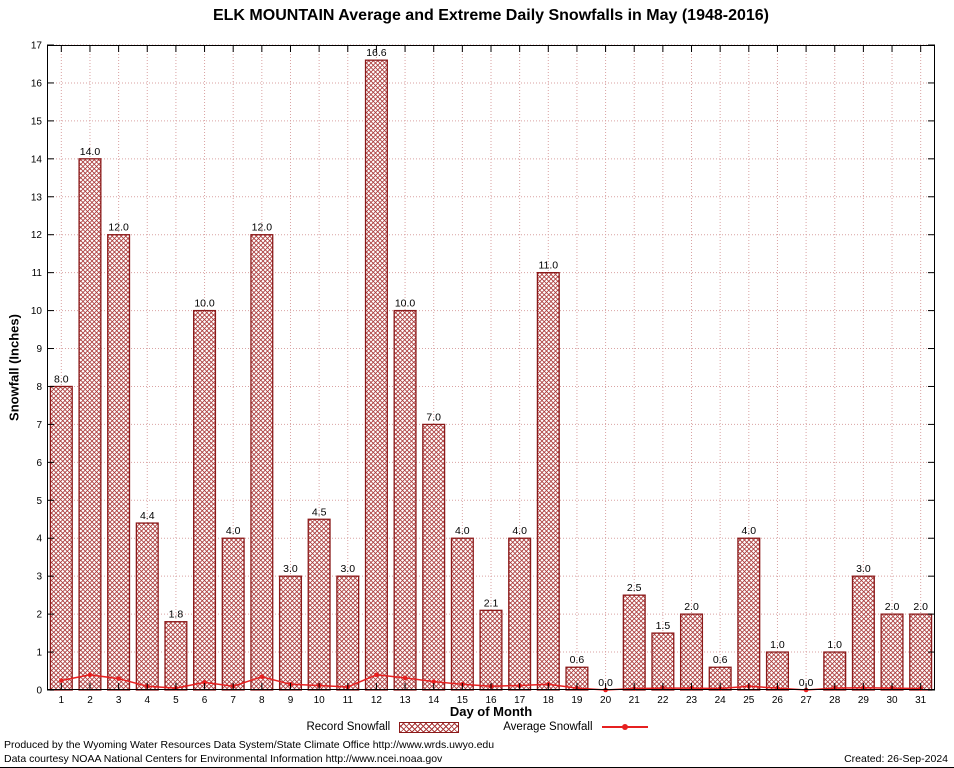 The image size is (954, 768). I want to click on value-label: 1.5, so click(663, 626).